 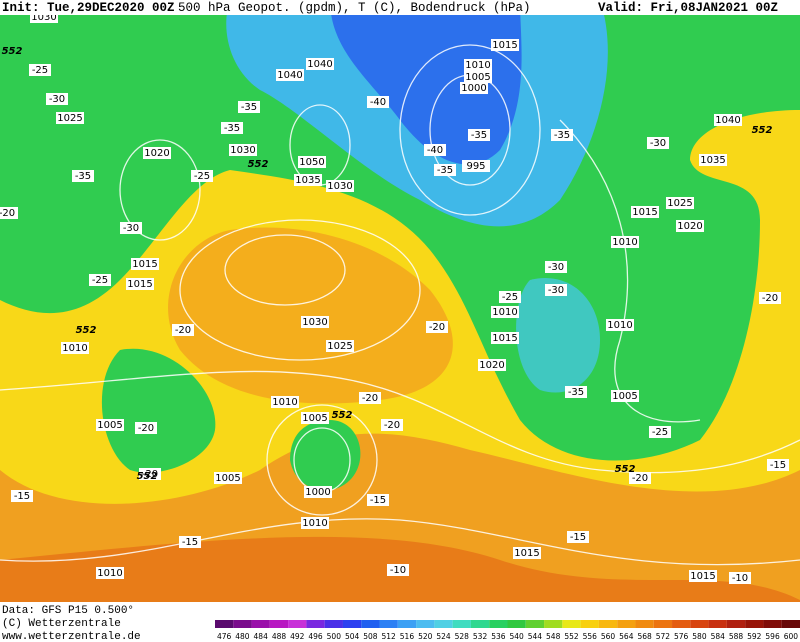 I want to click on colorbar-tick-label: 572, so click(x=663, y=636).